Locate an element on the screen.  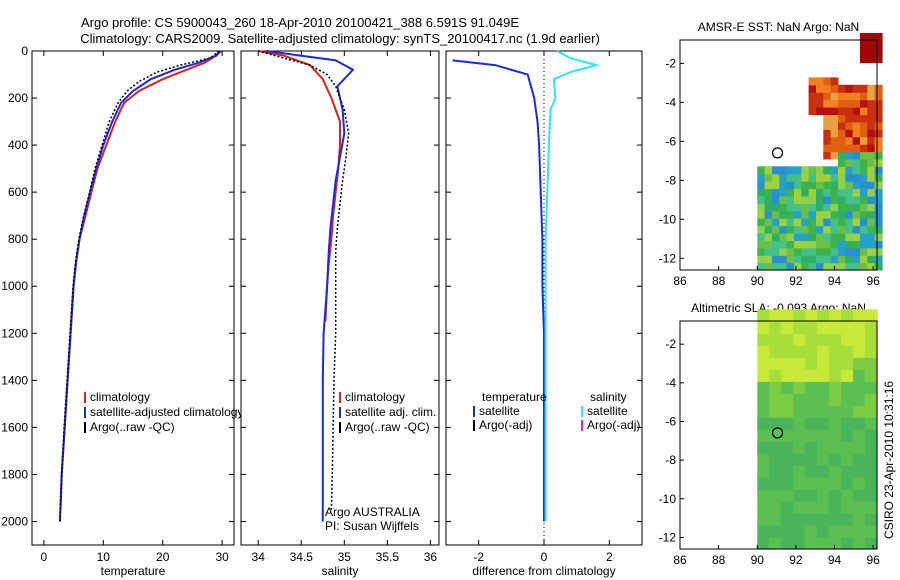
csiro-timestamp-label: CSIRO 23-Apr-2010 10:31:16 is located at coordinates (889, 460).